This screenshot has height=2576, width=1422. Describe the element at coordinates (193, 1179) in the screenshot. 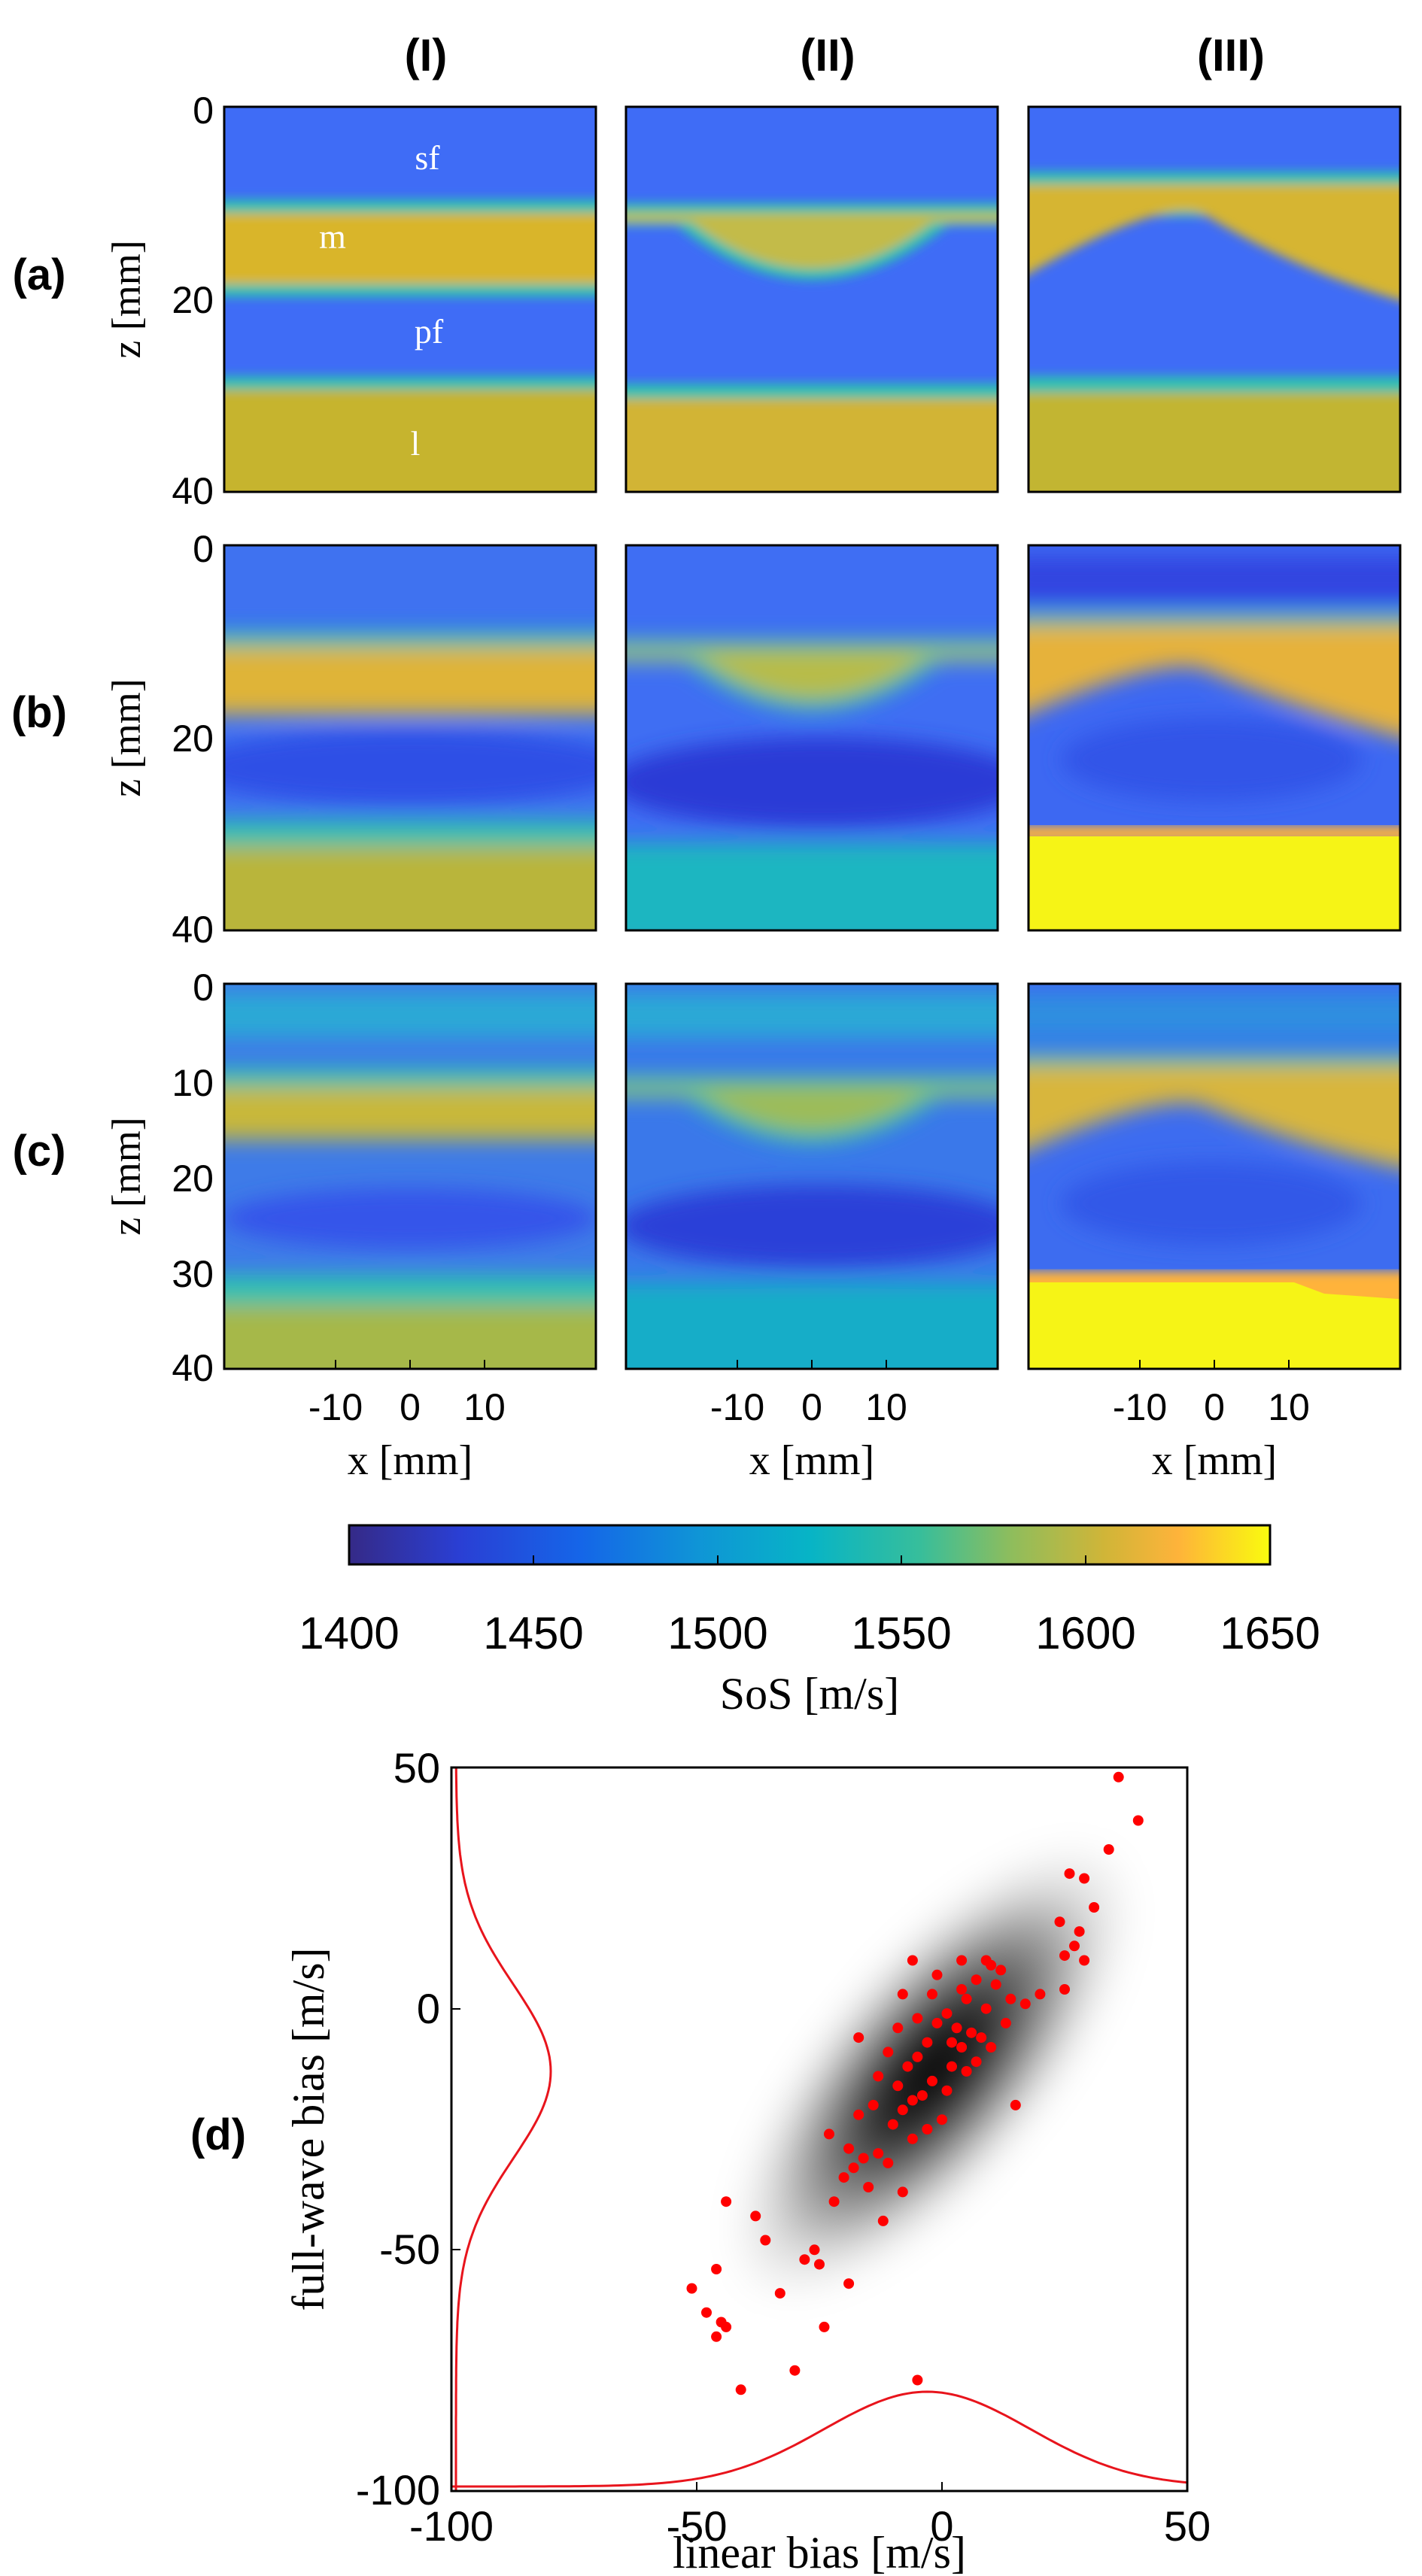

I see `z-tick-c-20: 20` at that location.